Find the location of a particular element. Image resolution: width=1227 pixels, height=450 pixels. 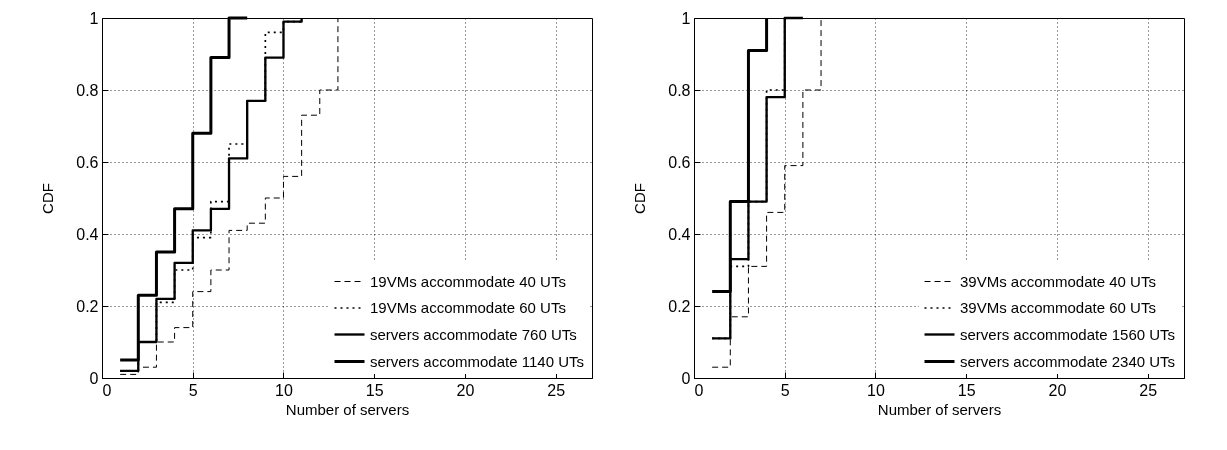

legend-label: 19VMs accommodate 60 UTs is located at coordinates (468, 307).